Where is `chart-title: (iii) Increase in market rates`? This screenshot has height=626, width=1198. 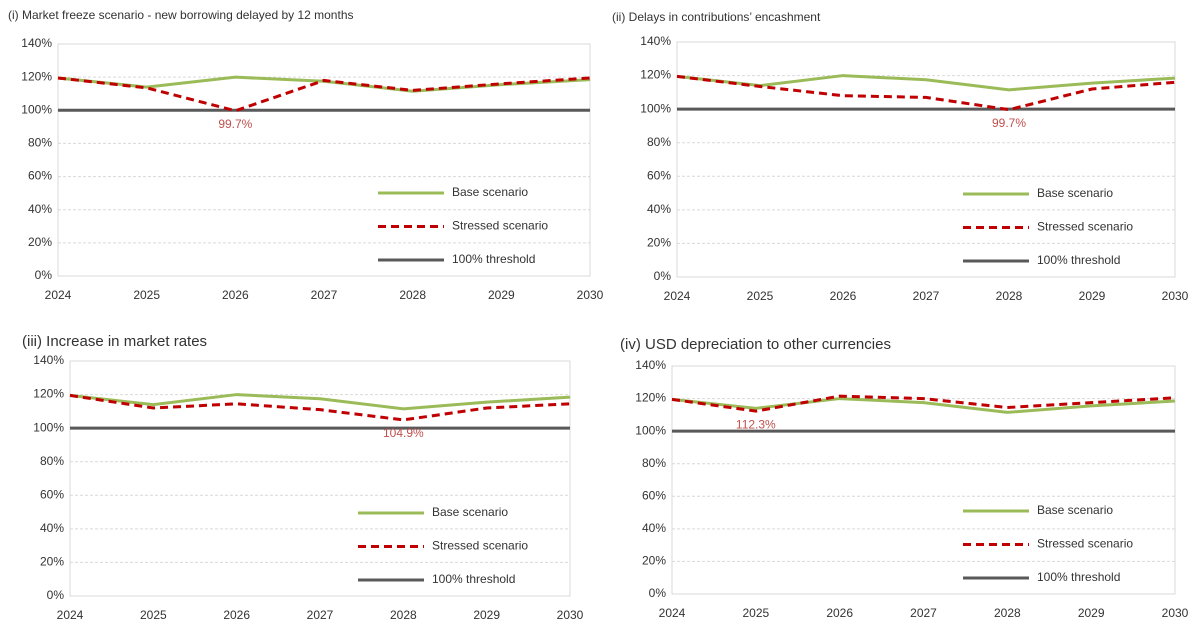 chart-title: (iii) Increase in market rates is located at coordinates (114, 341).